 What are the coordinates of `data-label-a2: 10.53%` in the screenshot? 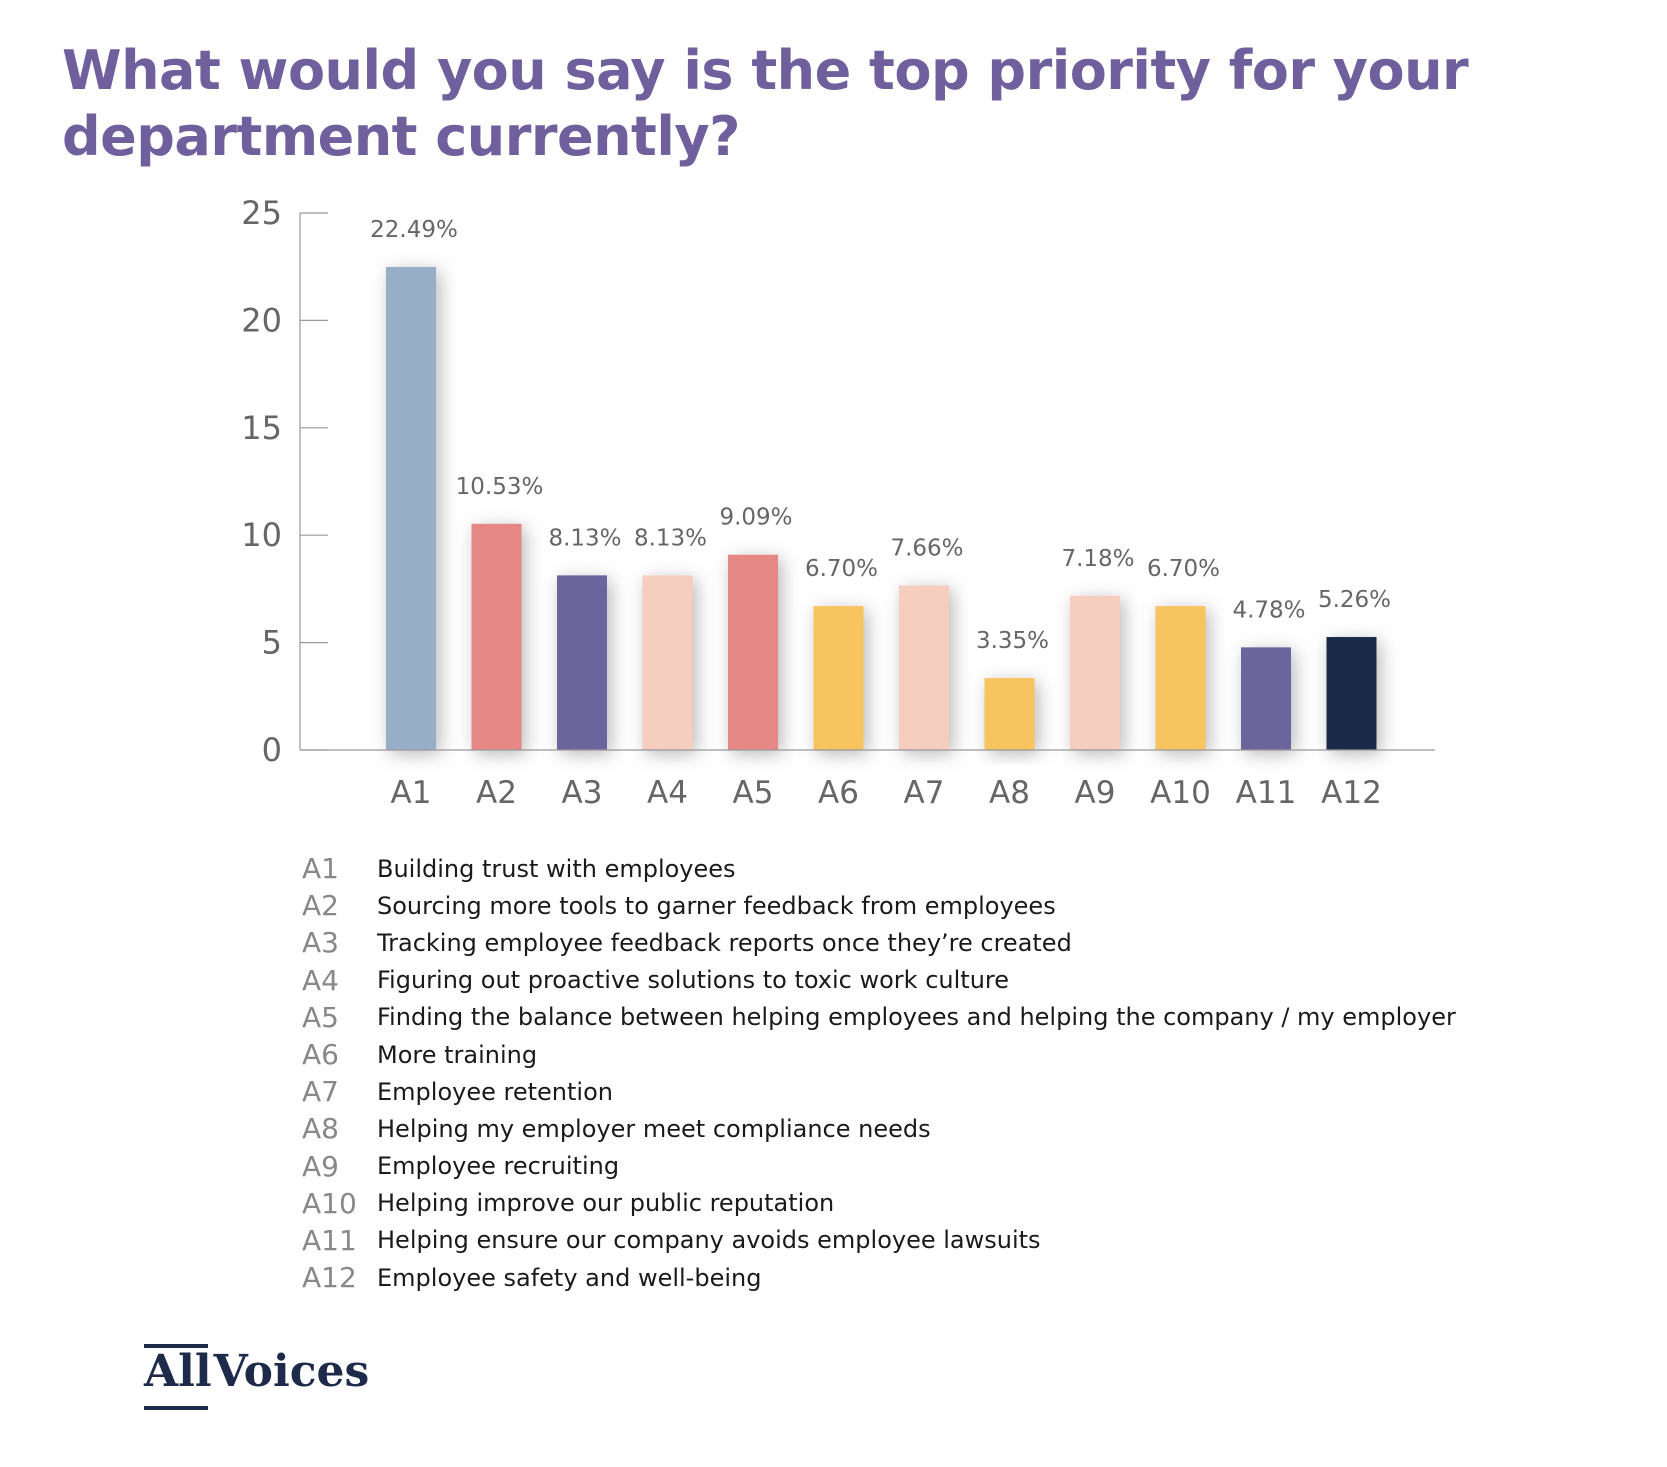 It's located at (500, 487).